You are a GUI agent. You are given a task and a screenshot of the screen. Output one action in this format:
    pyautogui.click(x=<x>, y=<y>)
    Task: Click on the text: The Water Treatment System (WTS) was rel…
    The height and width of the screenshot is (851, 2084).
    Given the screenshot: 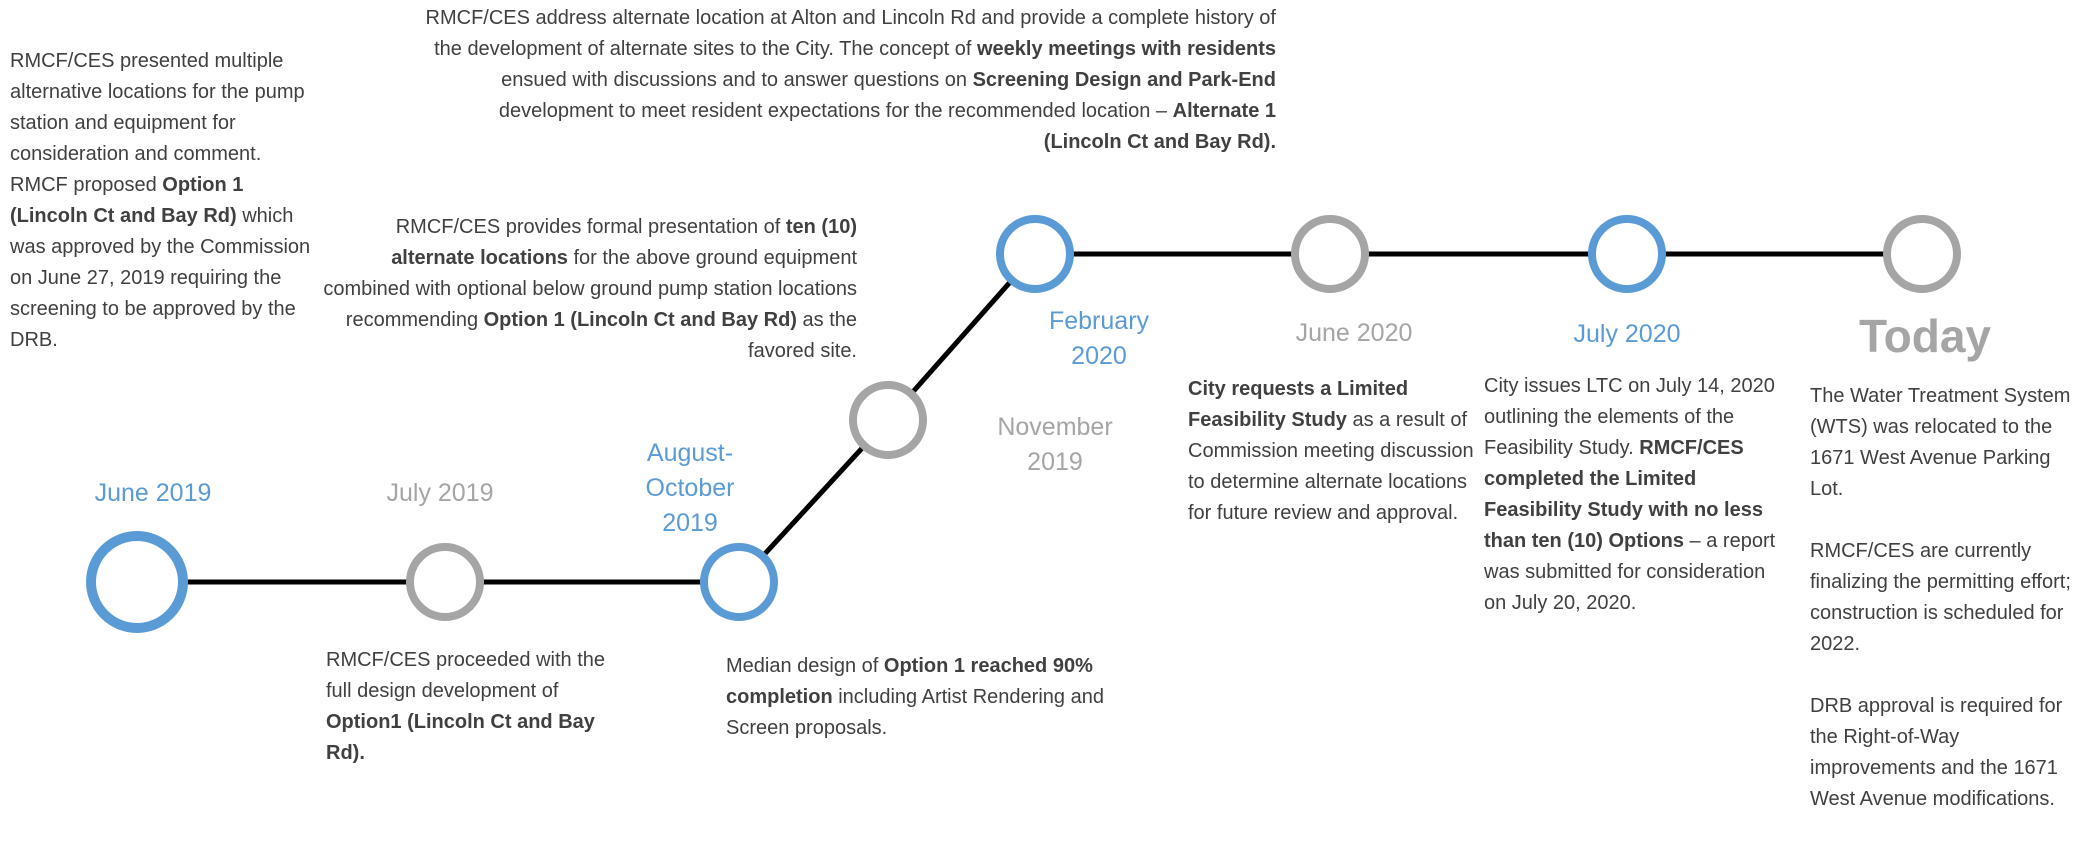 What is the action you would take?
    pyautogui.click(x=1940, y=442)
    